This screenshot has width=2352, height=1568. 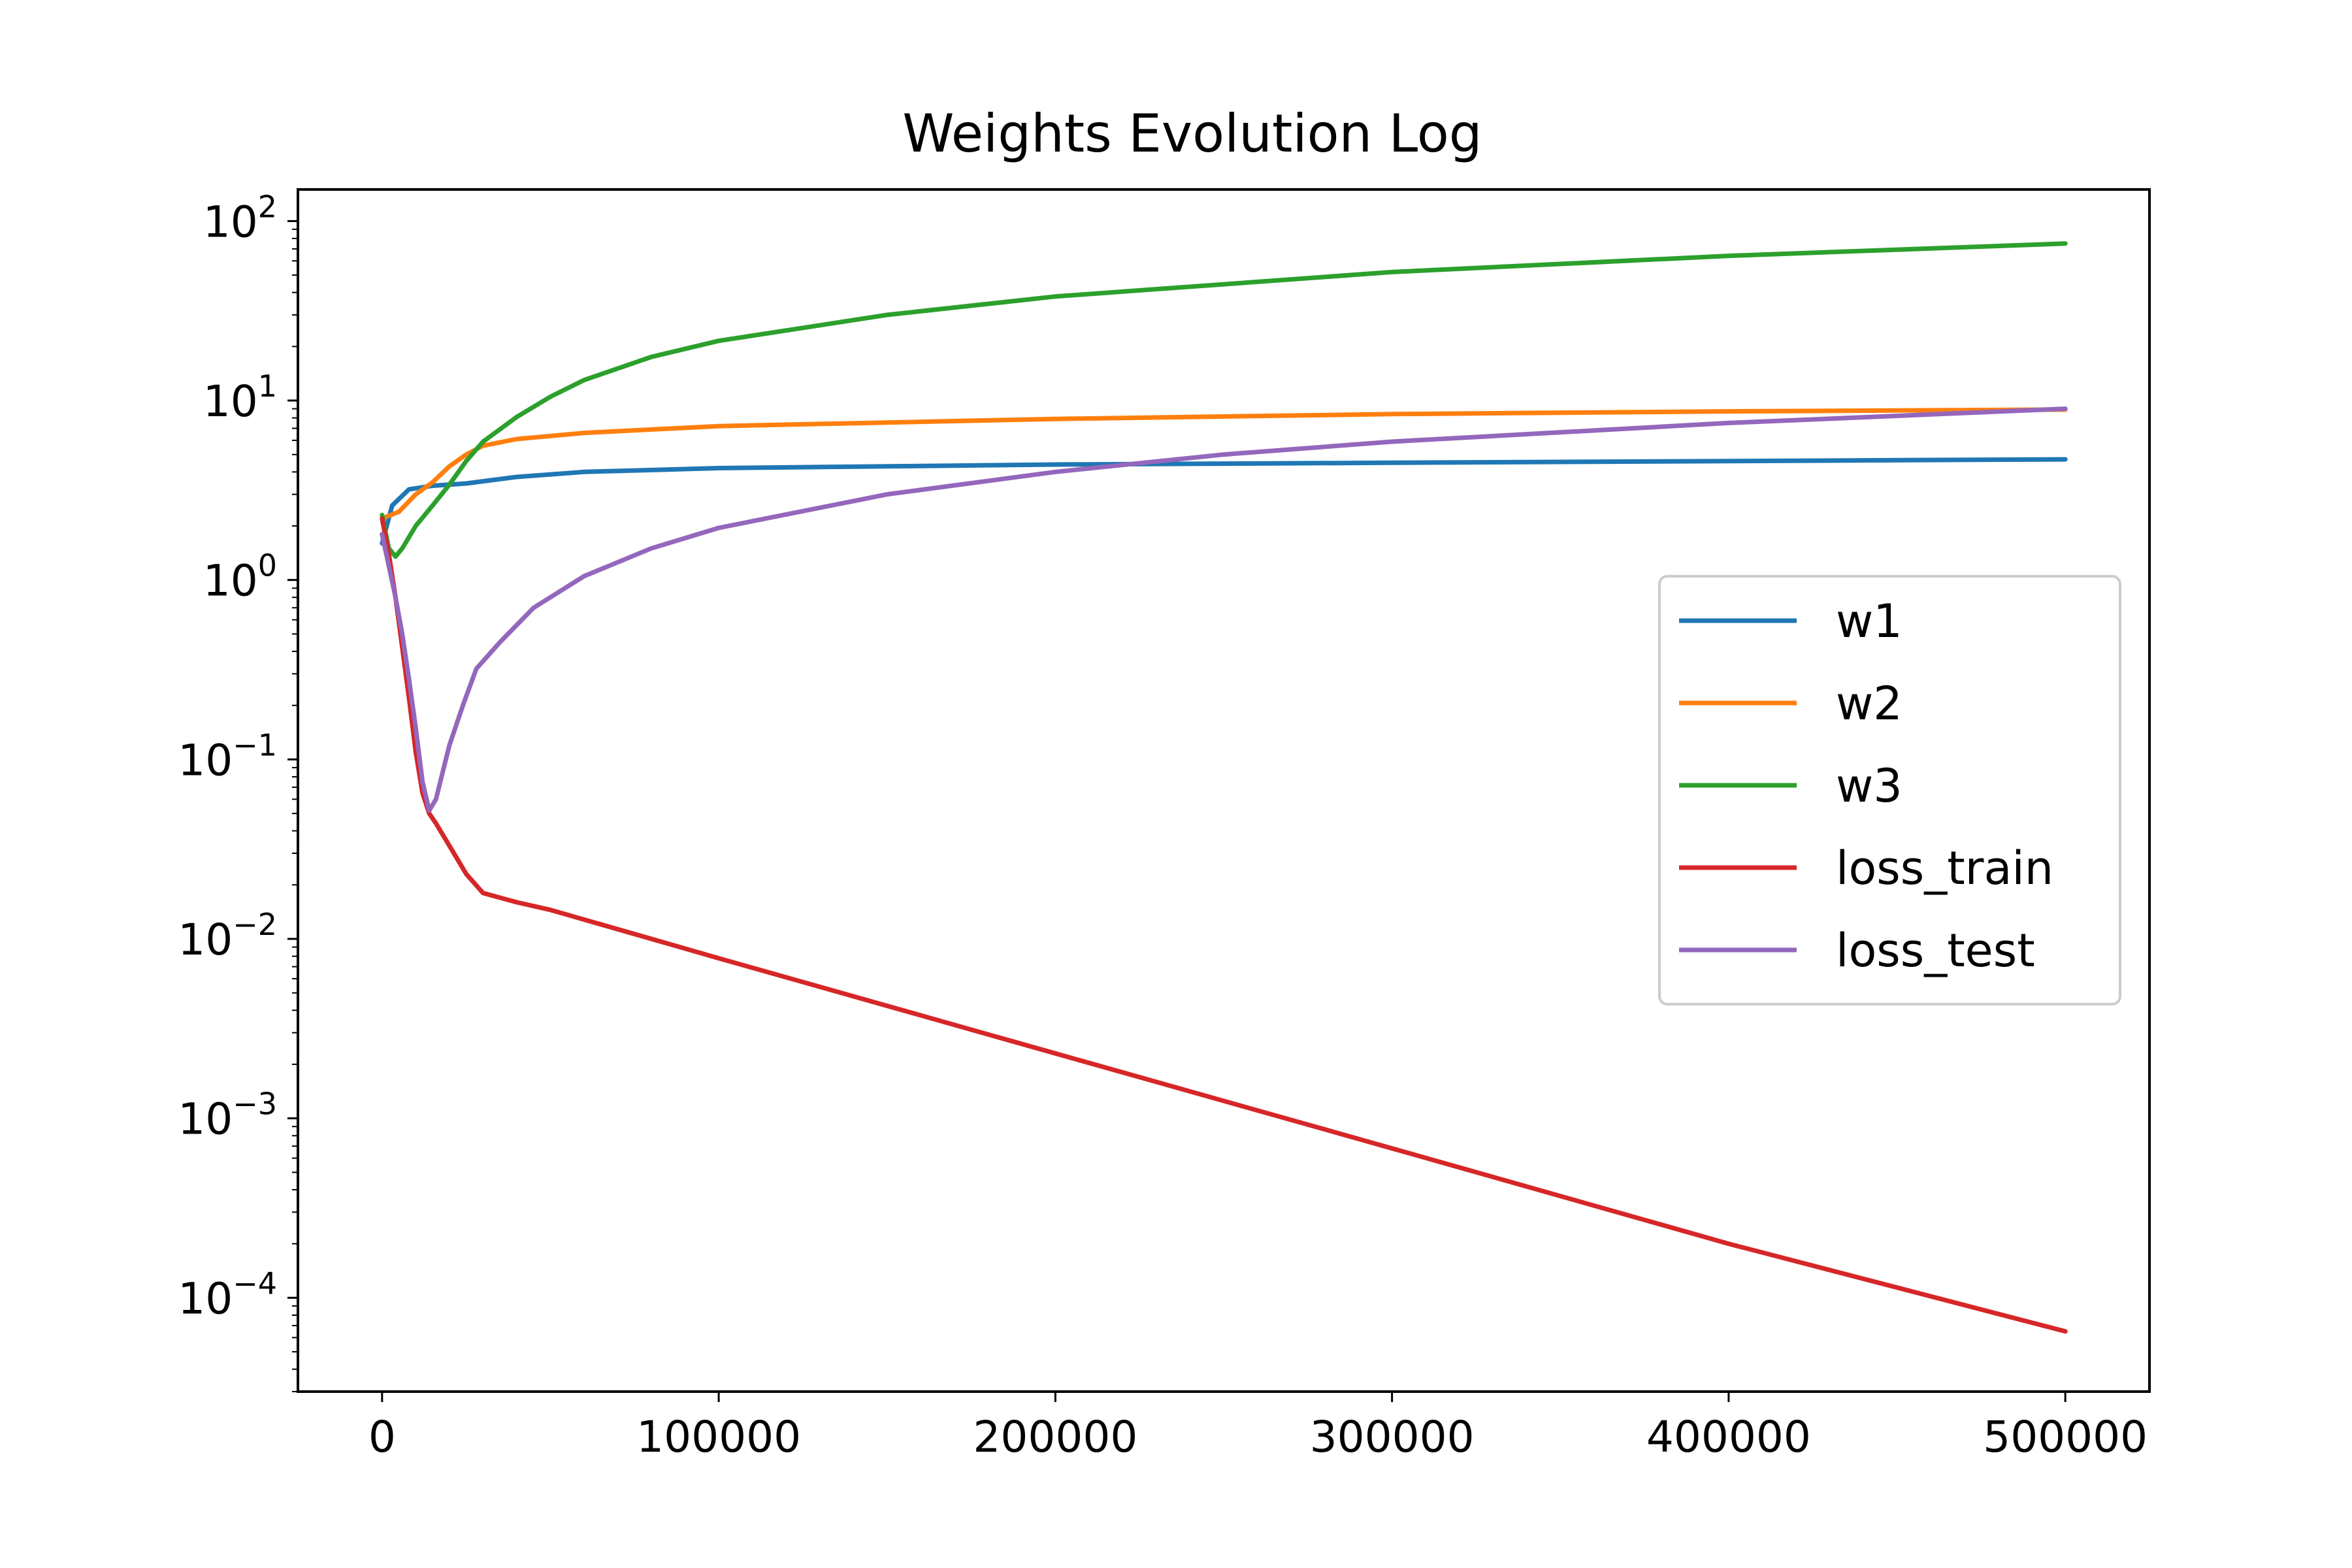 What do you see at coordinates (255, 744) in the screenshot?
I see `y-tick-exponent: −1` at bounding box center [255, 744].